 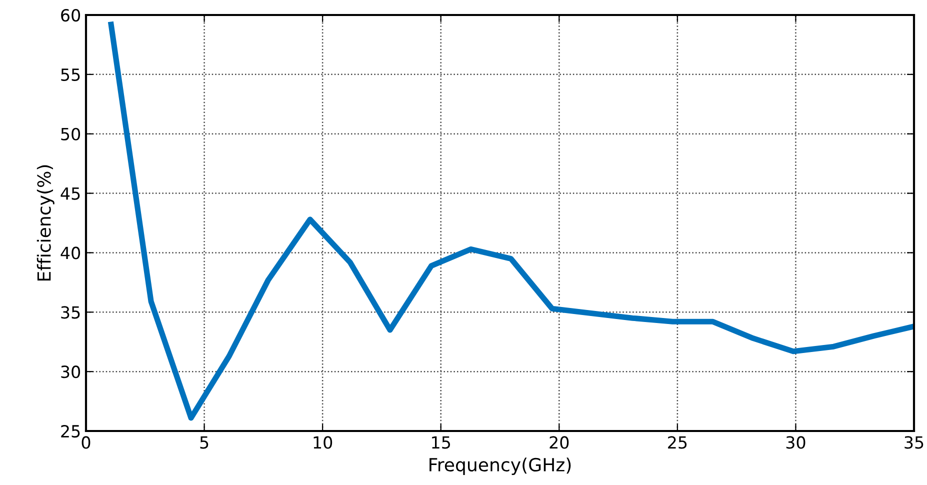 What do you see at coordinates (70, 431) in the screenshot?
I see `y-tick-label: 25` at bounding box center [70, 431].